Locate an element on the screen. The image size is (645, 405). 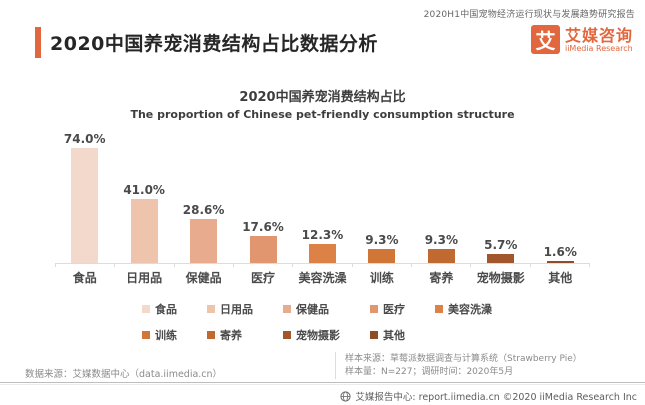
bar-value-label: 17.6% is located at coordinates (263, 227).